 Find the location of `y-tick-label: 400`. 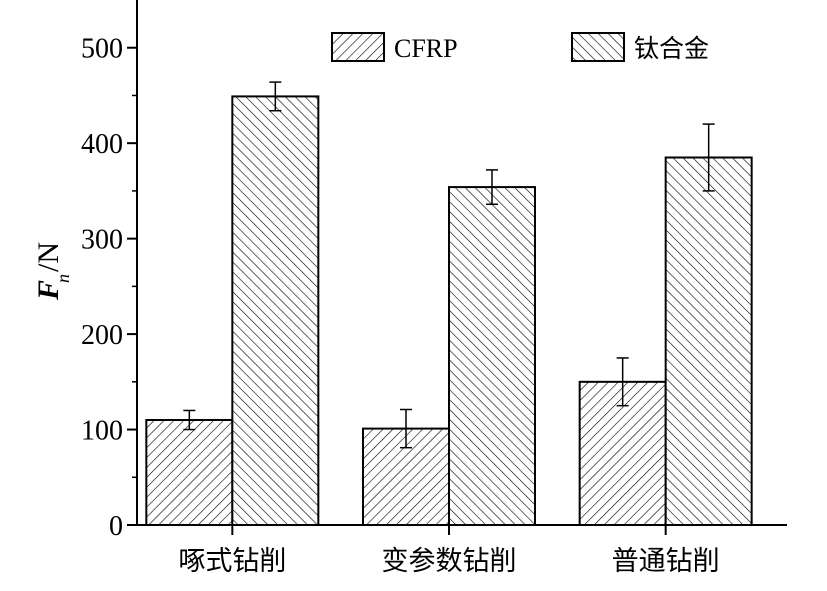

y-tick-label: 400 is located at coordinates (102, 144).